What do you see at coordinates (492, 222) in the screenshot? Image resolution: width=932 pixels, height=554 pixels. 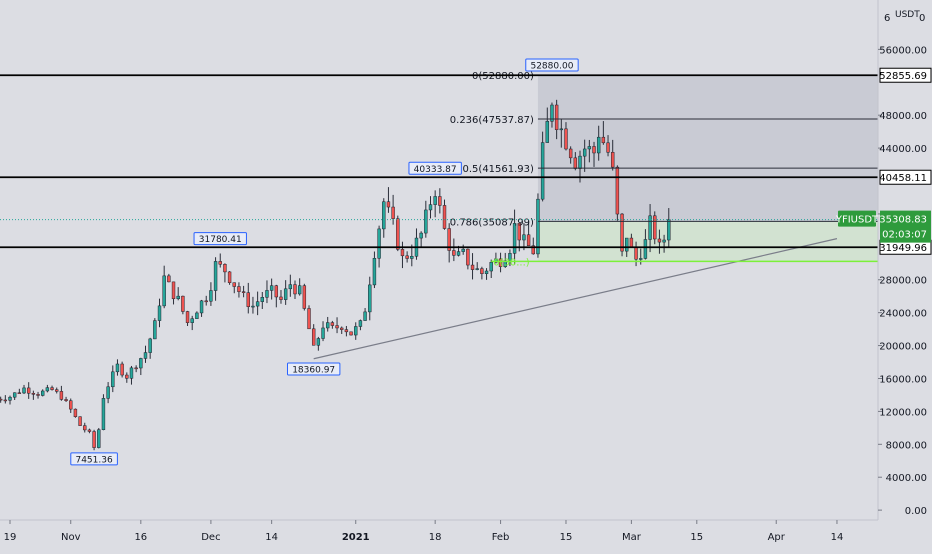 I see `fib-level-label: 0.786(35087.99)` at bounding box center [492, 222].